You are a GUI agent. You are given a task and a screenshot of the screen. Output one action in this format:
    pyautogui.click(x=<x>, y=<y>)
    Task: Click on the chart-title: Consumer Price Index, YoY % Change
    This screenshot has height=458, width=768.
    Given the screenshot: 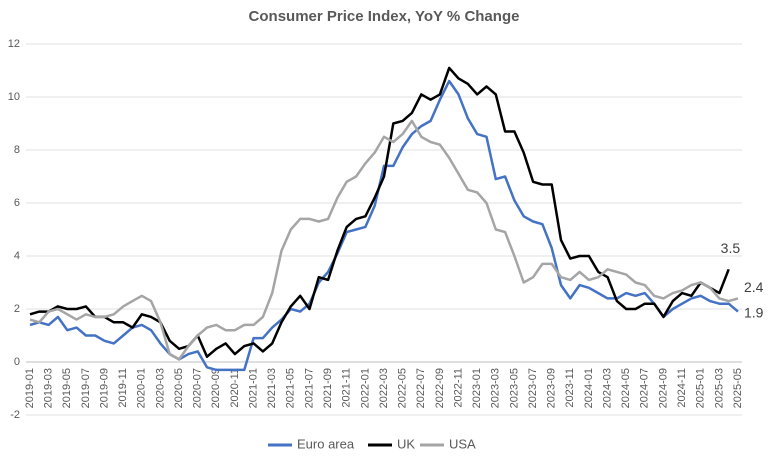 What is the action you would take?
    pyautogui.click(x=384, y=16)
    